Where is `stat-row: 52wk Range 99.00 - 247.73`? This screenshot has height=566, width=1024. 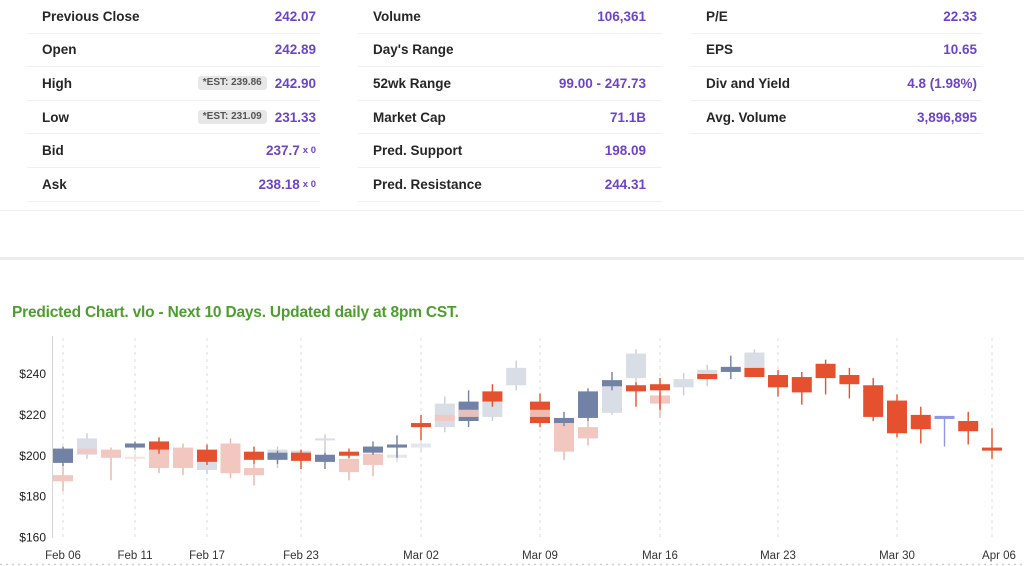
stat-row: 52wk Range 99.00 - 247.73 is located at coordinates (510, 84).